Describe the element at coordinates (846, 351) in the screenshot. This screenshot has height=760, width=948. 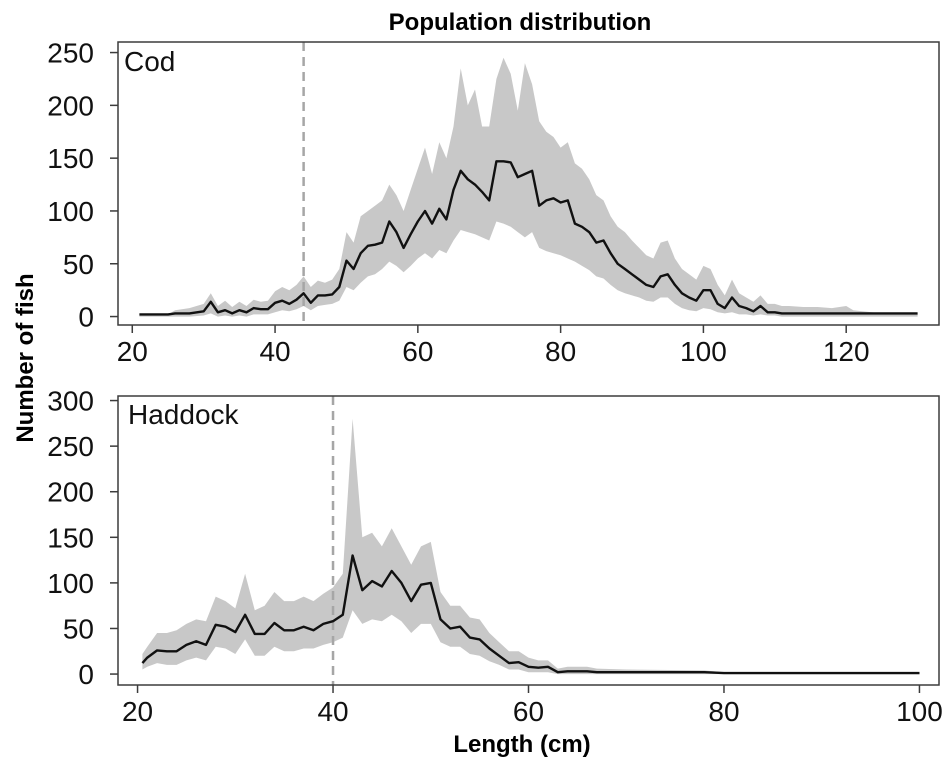
I see `x-tick-label: 120` at that location.